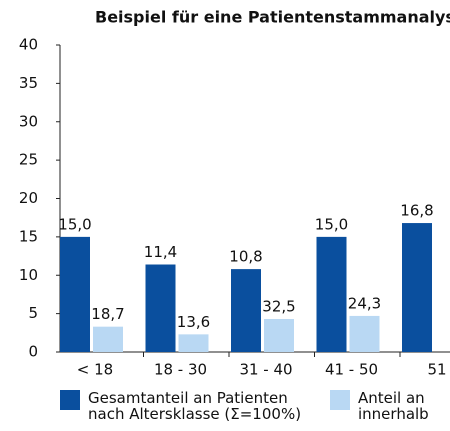 The height and width of the screenshot is (431, 450). I want to click on chart-title: Beispiel für eine Patientenstammanalyse, so click(272, 17).